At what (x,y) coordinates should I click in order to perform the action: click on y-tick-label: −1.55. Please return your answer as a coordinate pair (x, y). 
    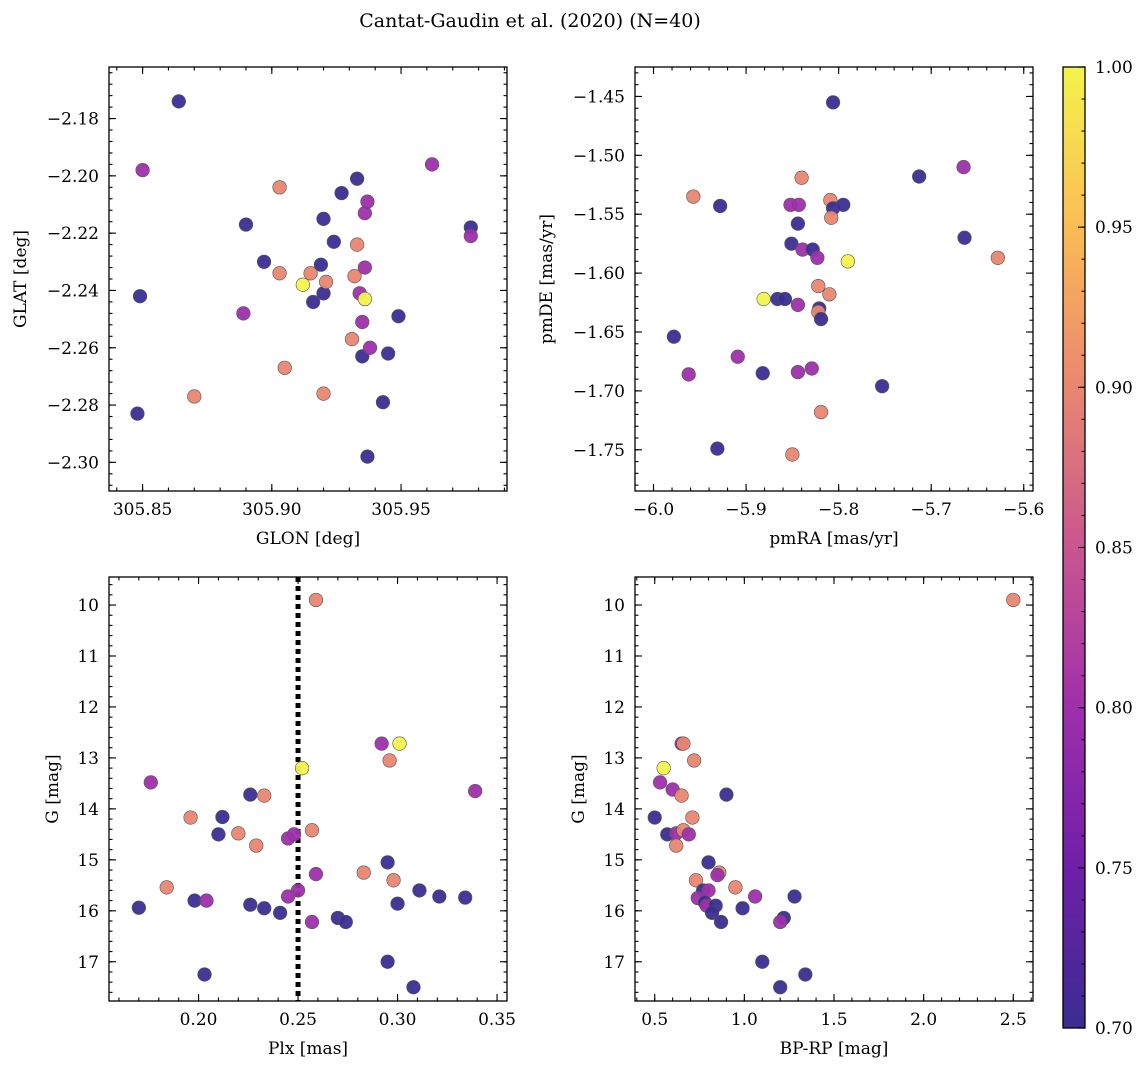
    Looking at the image, I should click on (599, 215).